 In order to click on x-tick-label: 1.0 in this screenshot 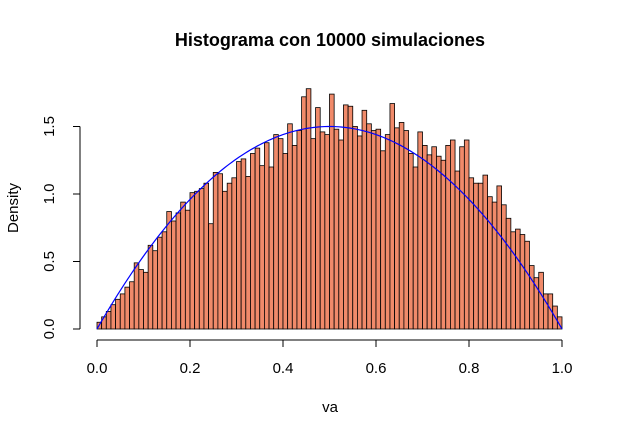, I will do `click(562, 368)`.